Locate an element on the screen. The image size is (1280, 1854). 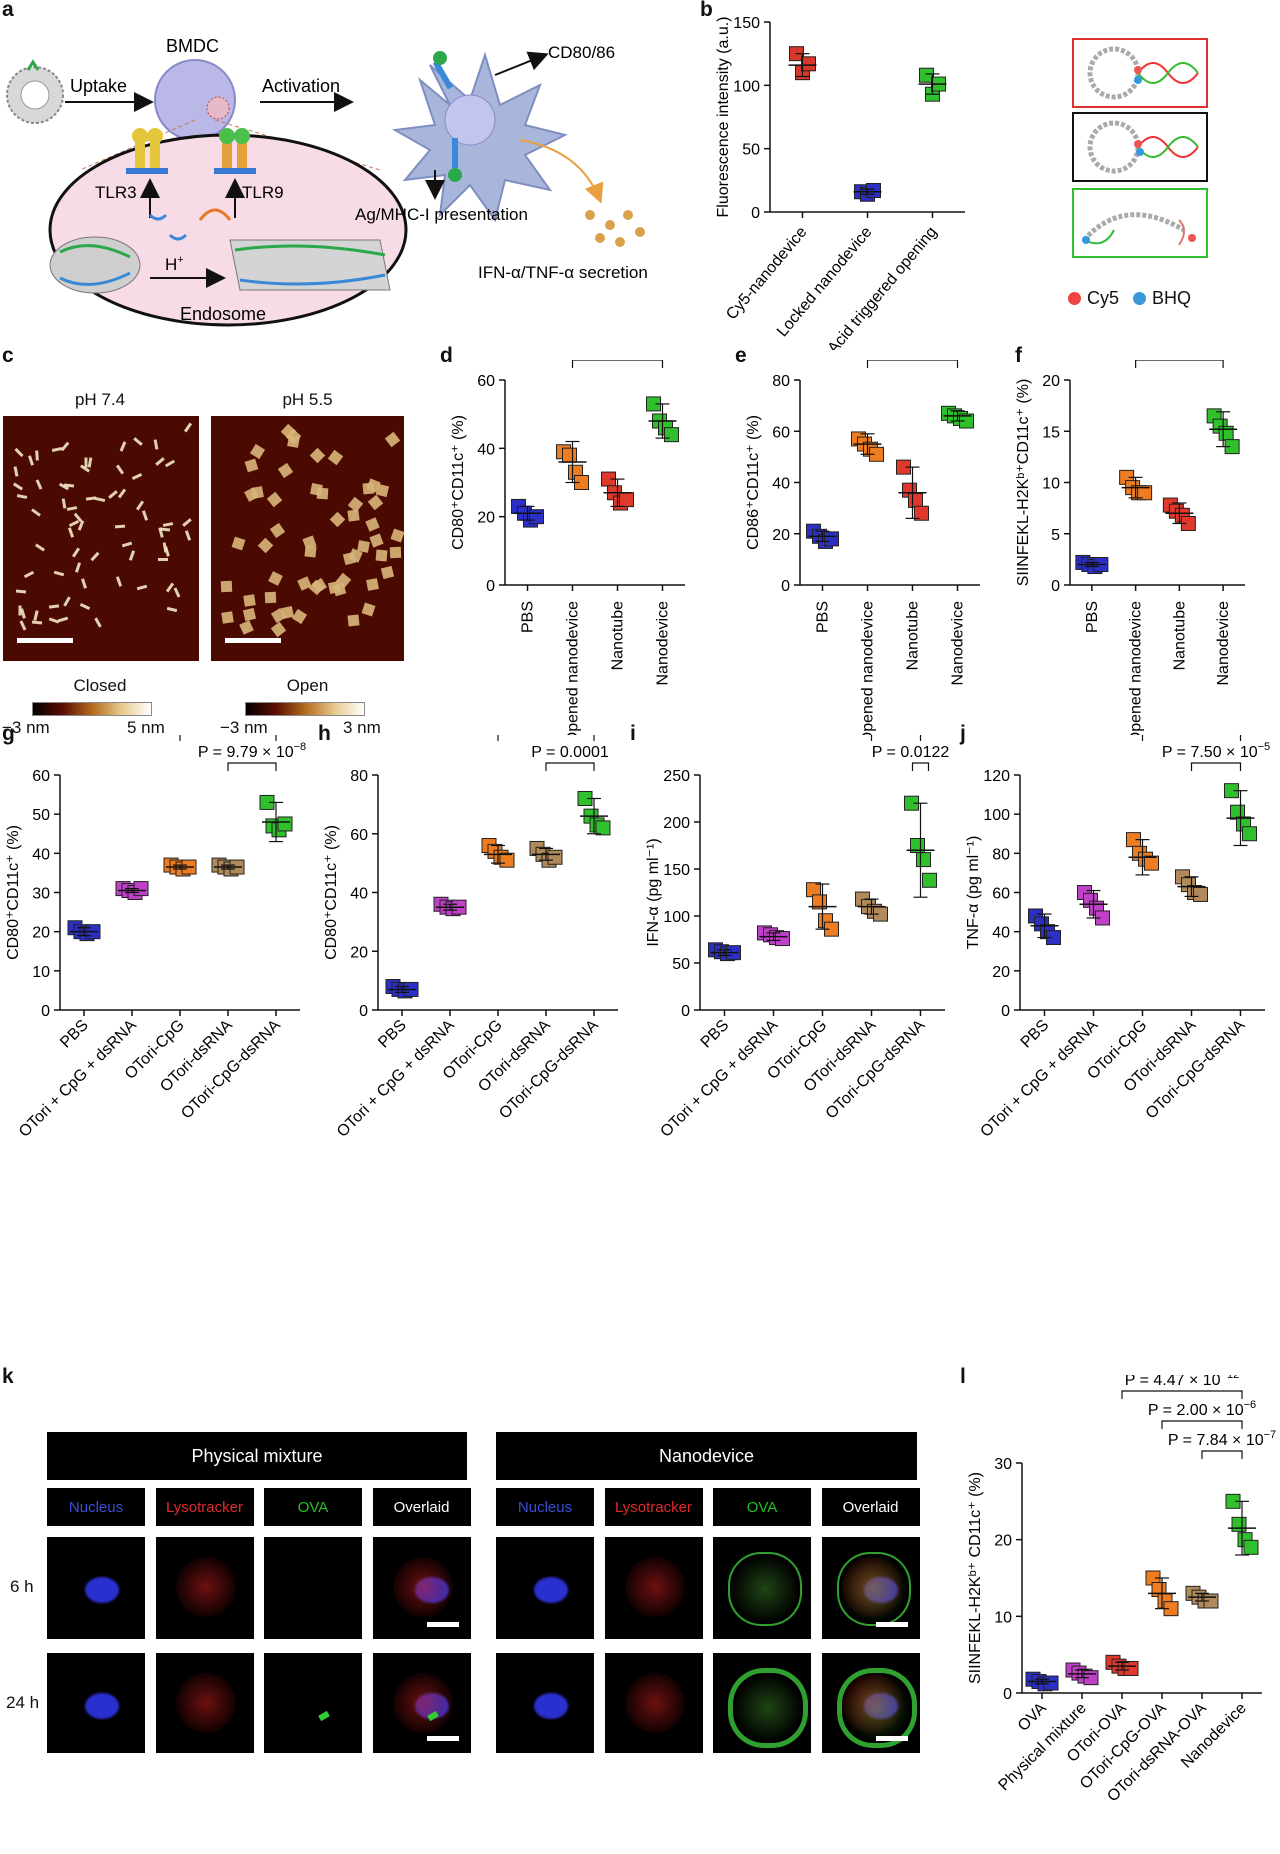
panel-label-b: b is located at coordinates (706, 10).